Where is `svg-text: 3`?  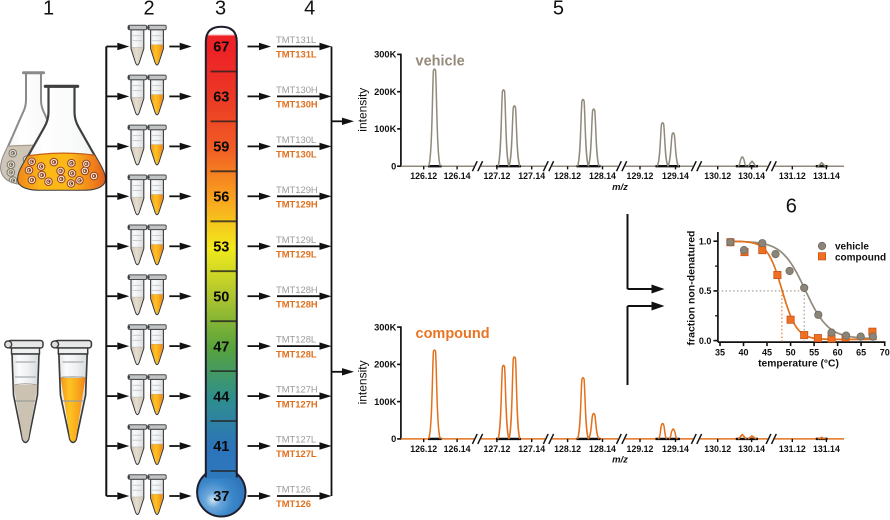
svg-text: 3 is located at coordinates (220, 10).